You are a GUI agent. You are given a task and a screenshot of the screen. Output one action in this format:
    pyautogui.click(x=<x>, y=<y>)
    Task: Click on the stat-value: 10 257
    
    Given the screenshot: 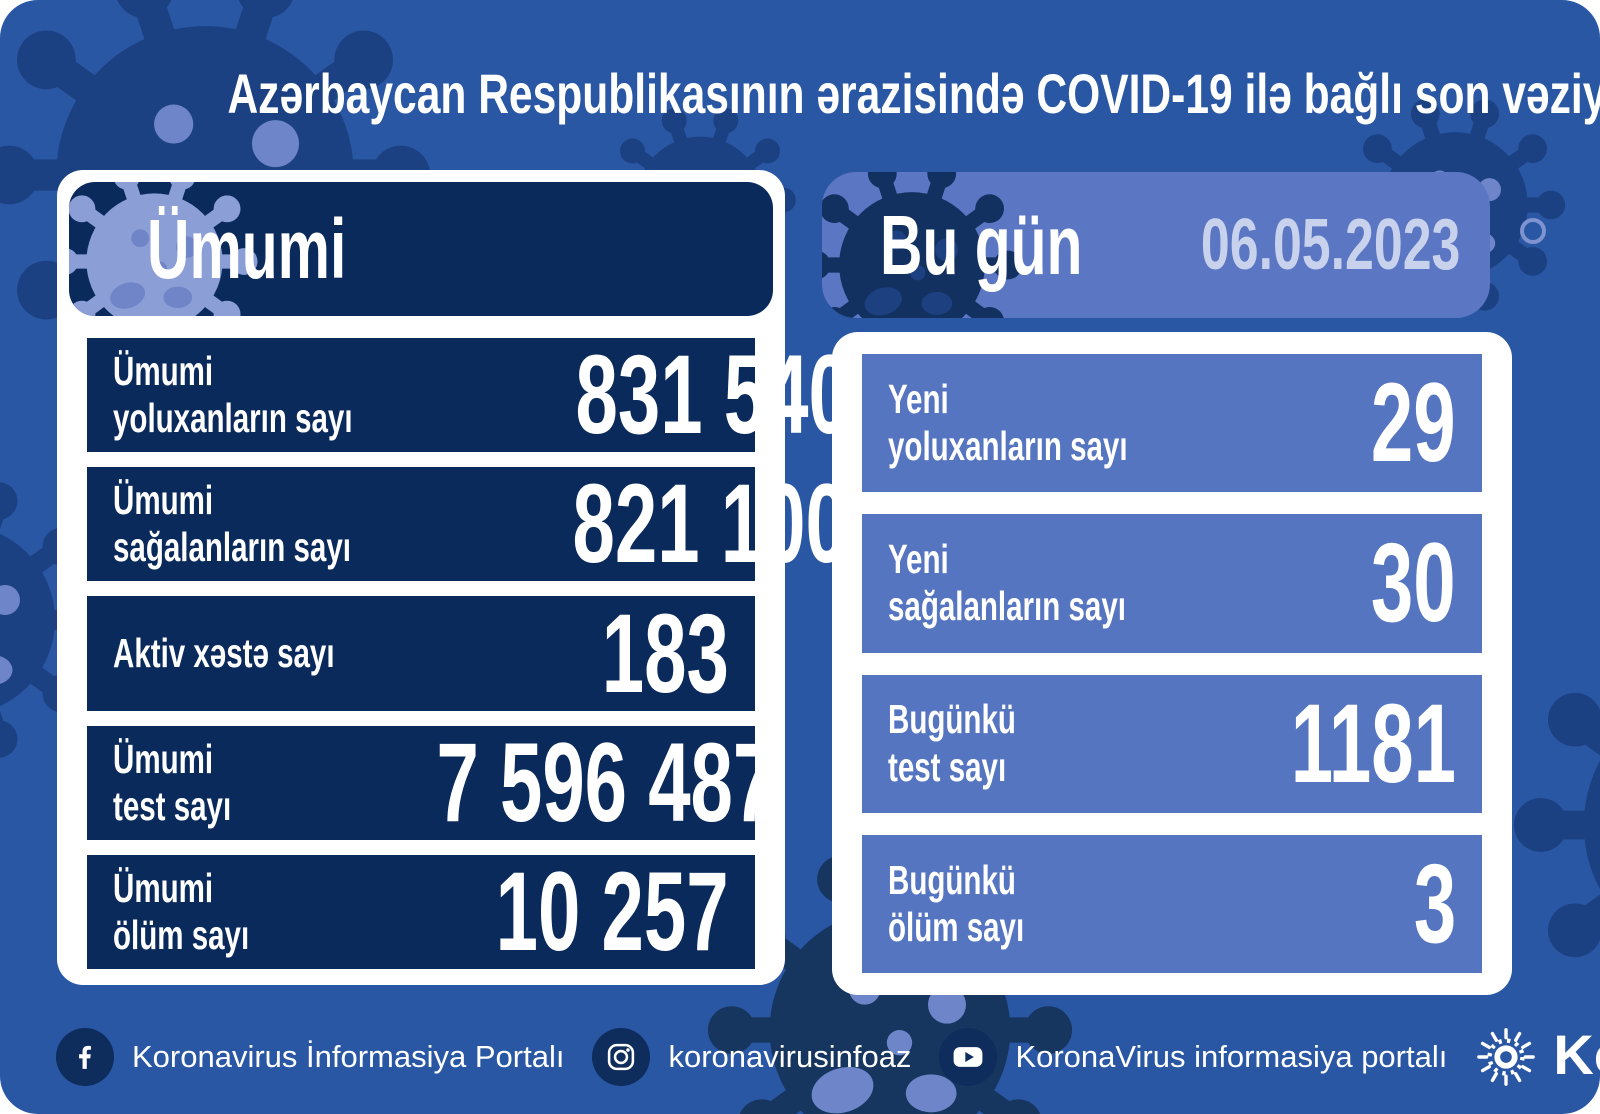 What is the action you would take?
    pyautogui.click(x=612, y=911)
    